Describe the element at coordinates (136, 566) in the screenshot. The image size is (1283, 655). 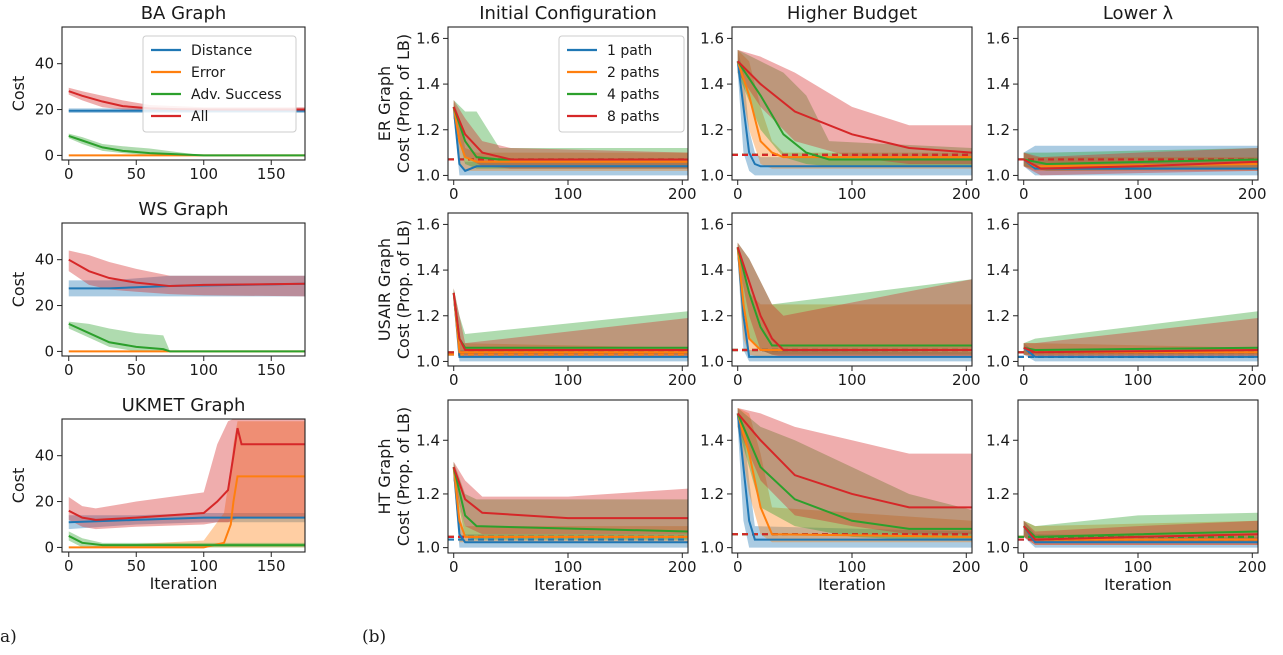
I see `x-tick-label: 50` at that location.